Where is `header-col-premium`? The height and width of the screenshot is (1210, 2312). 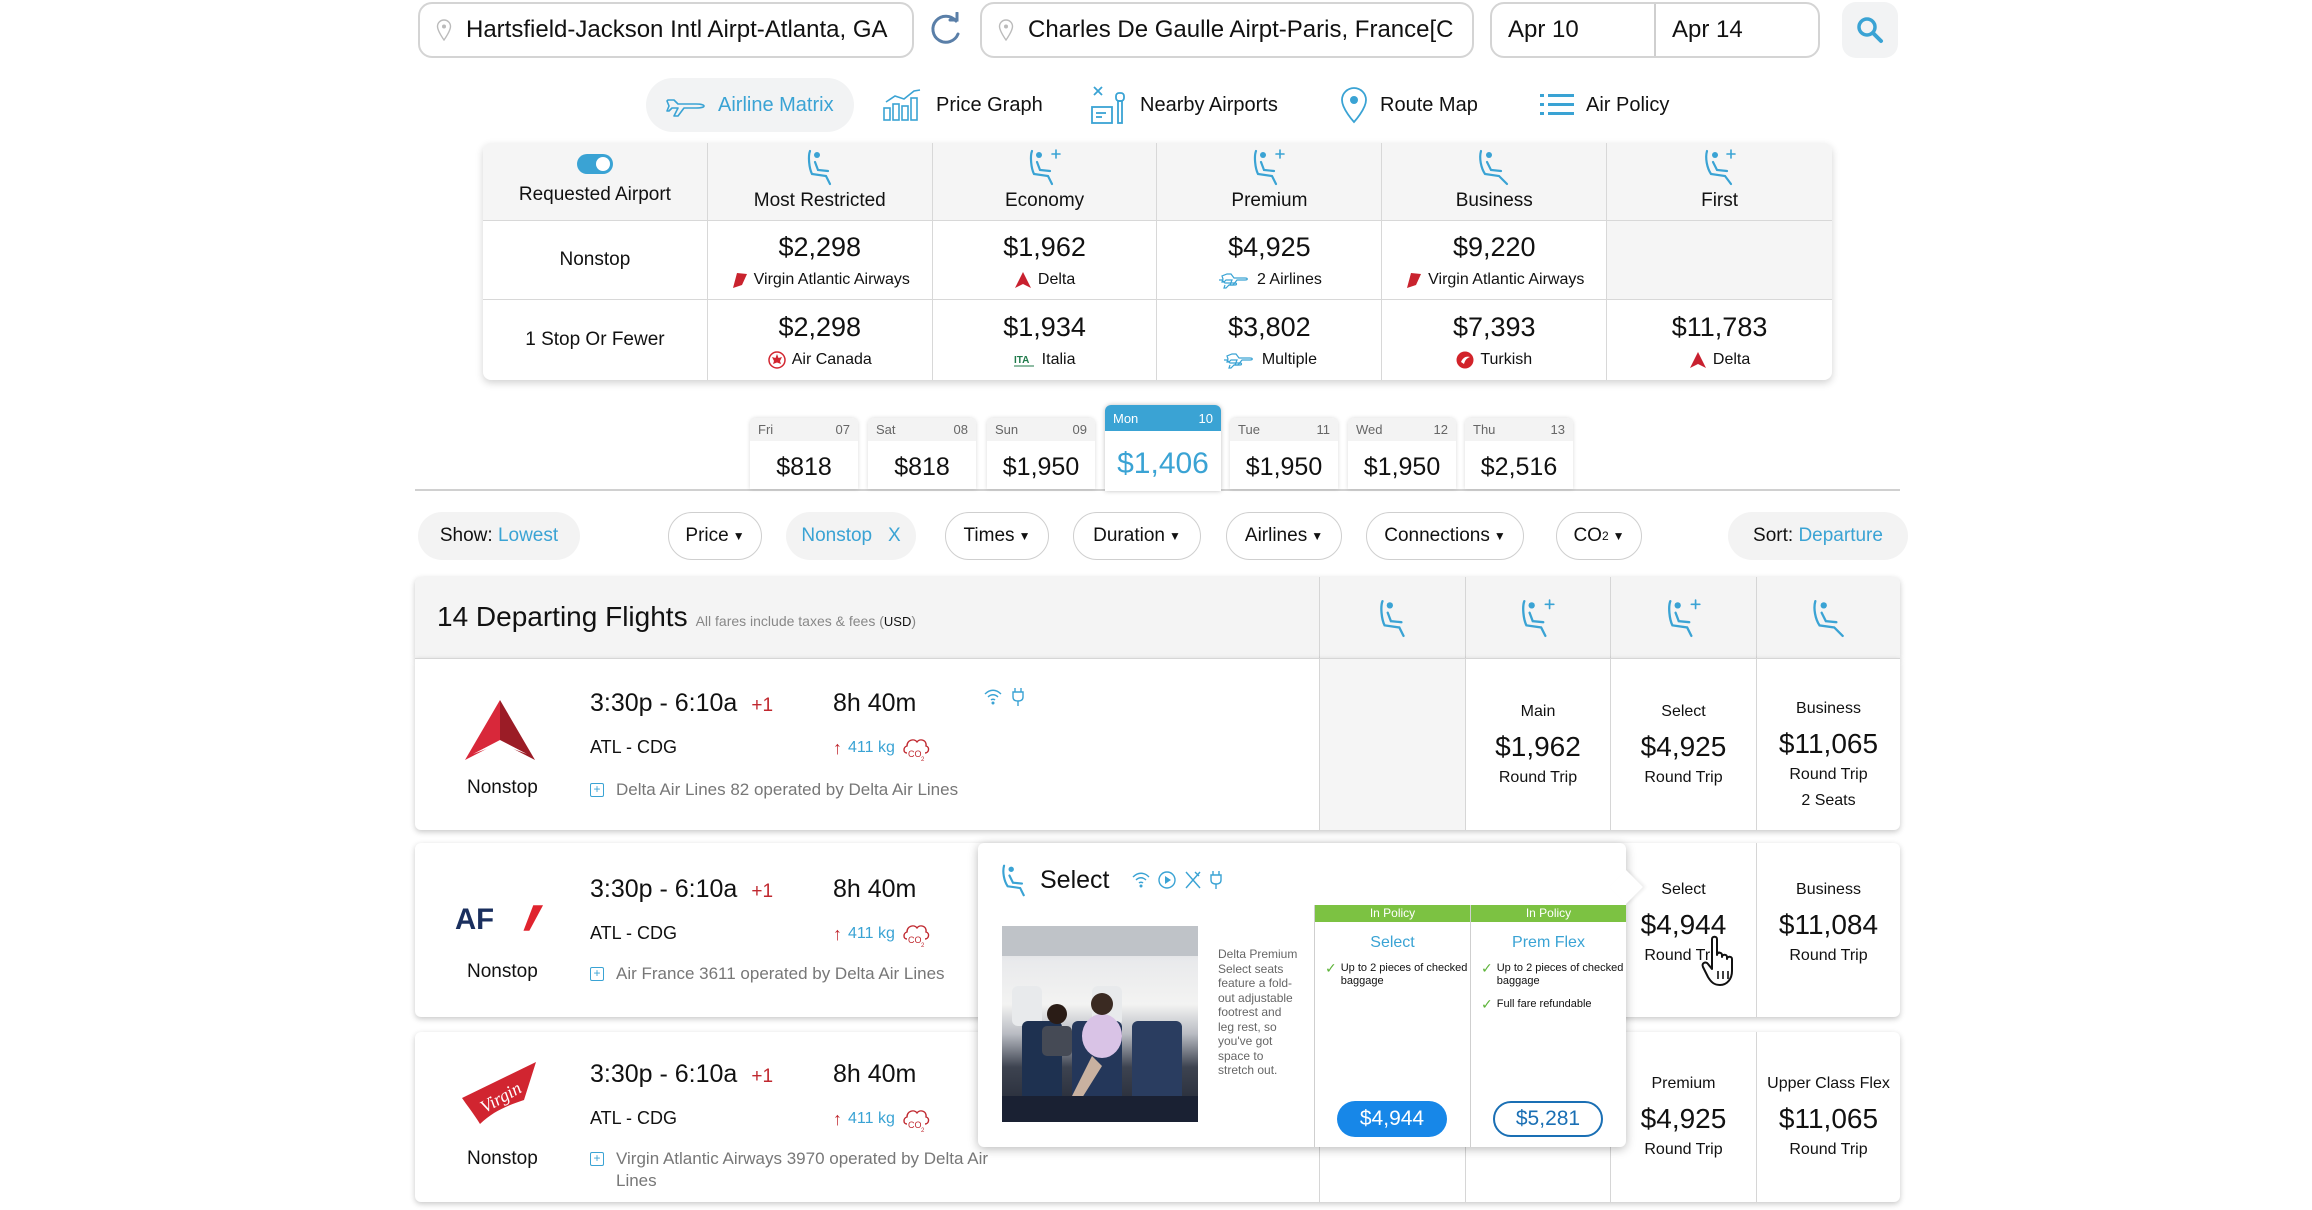 header-col-premium is located at coordinates (1683, 617).